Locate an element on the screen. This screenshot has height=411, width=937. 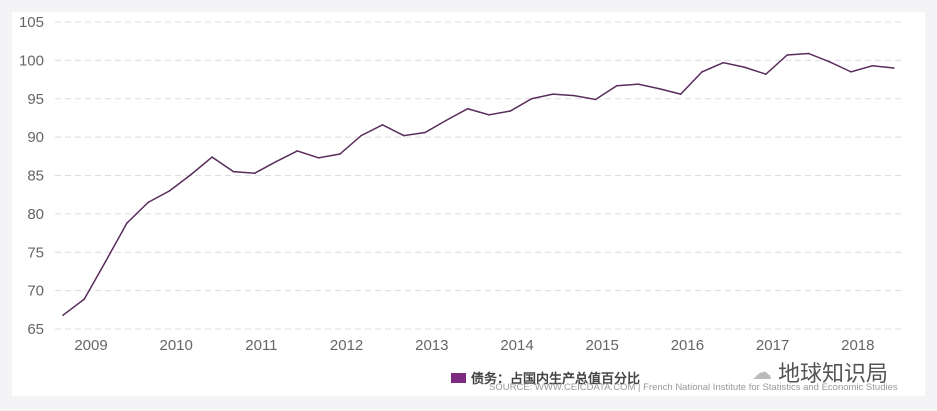
y-tick-label: 90 is located at coordinates (35, 137).